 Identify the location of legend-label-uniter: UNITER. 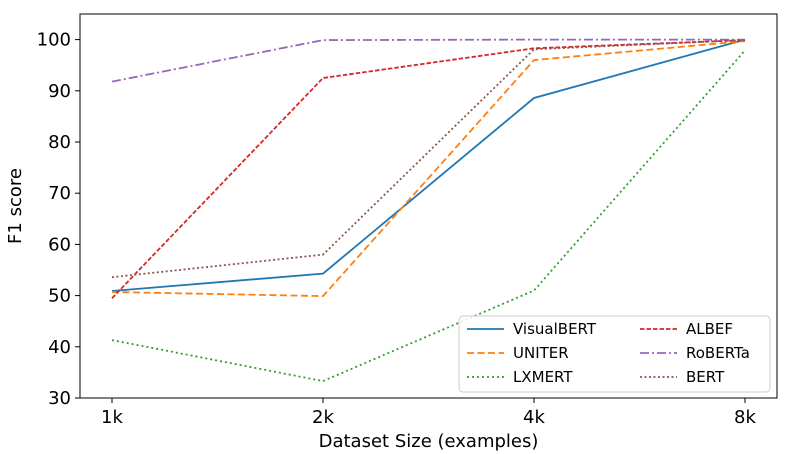
(541, 353).